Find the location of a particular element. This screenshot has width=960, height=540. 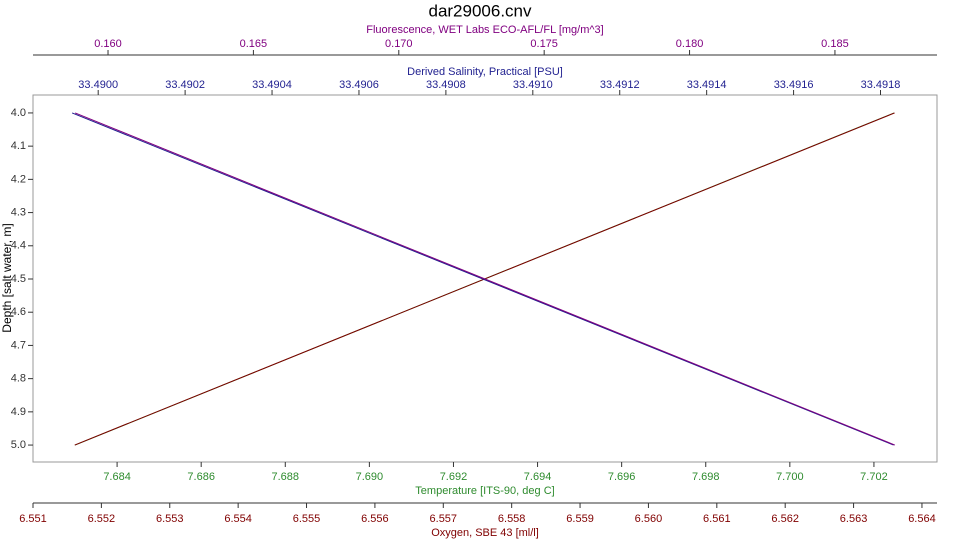

x-tick-label: 33.4914 is located at coordinates (707, 85).